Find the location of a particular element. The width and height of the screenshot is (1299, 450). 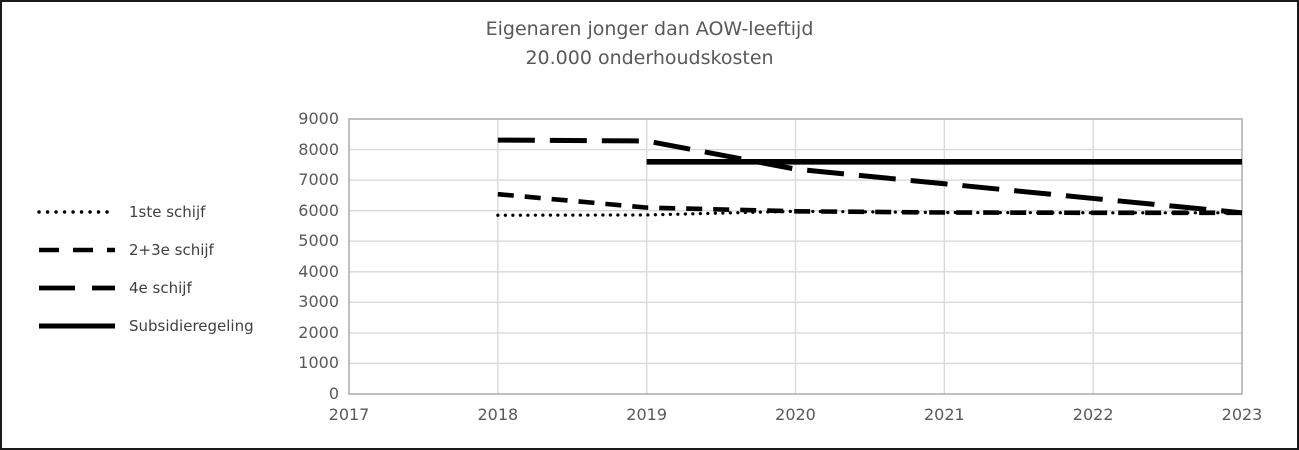

y-axis-tick-label: 1000 is located at coordinates (318, 363).